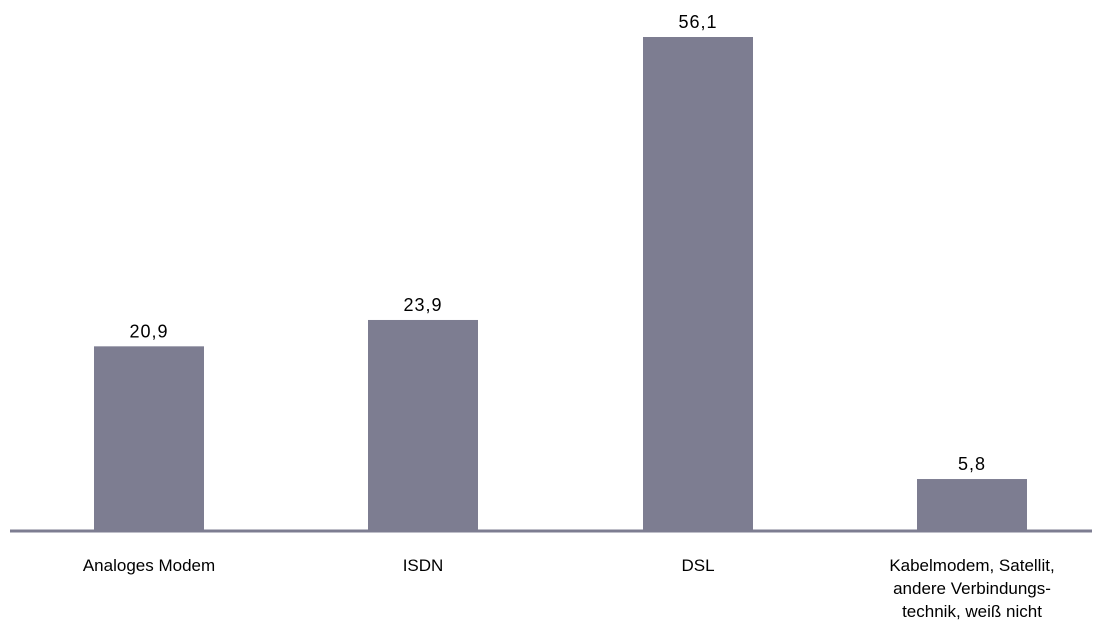  Describe the element at coordinates (971, 565) in the screenshot. I see `category-label: Kabelmodem, Satellit,` at that location.